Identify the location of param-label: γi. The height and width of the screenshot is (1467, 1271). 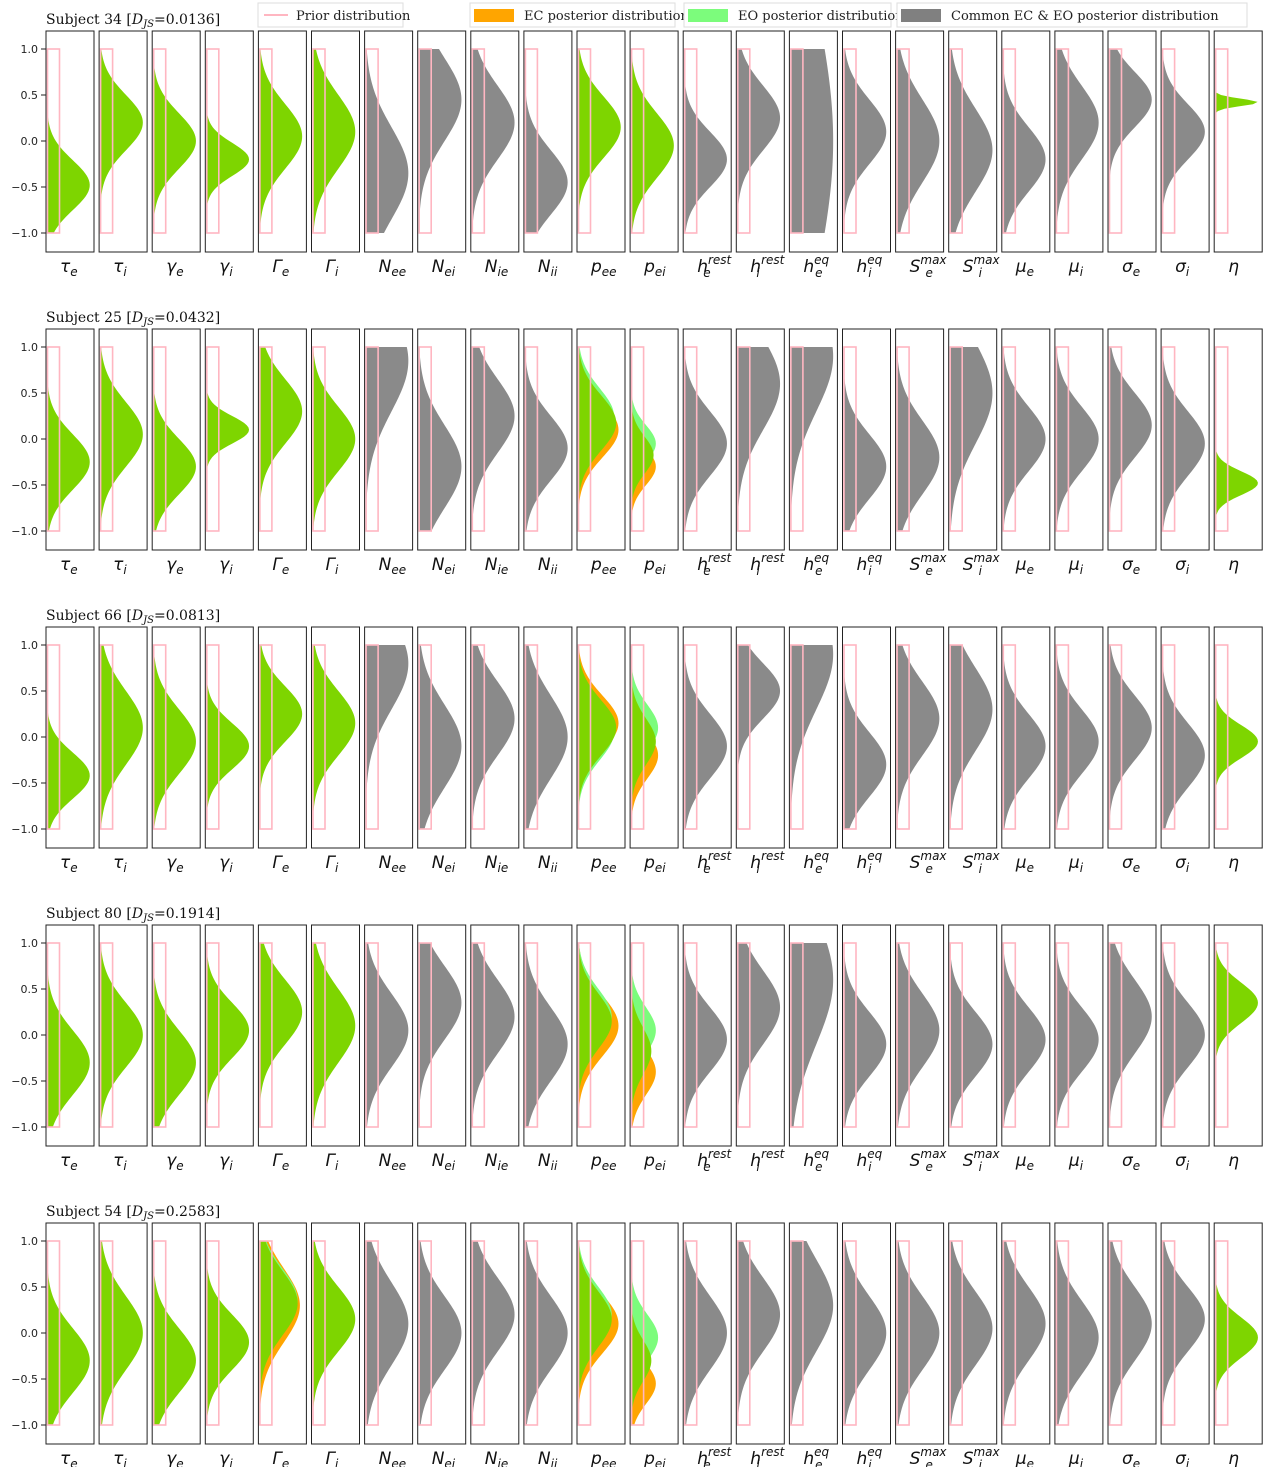
(226, 1162).